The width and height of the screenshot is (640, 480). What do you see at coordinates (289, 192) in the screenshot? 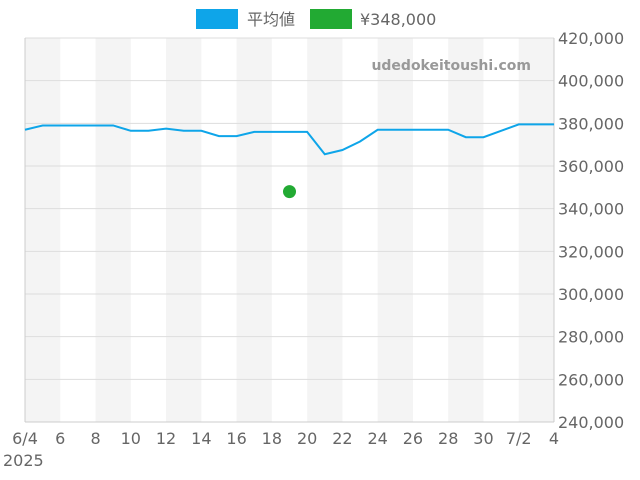
I see `price-point` at bounding box center [289, 192].